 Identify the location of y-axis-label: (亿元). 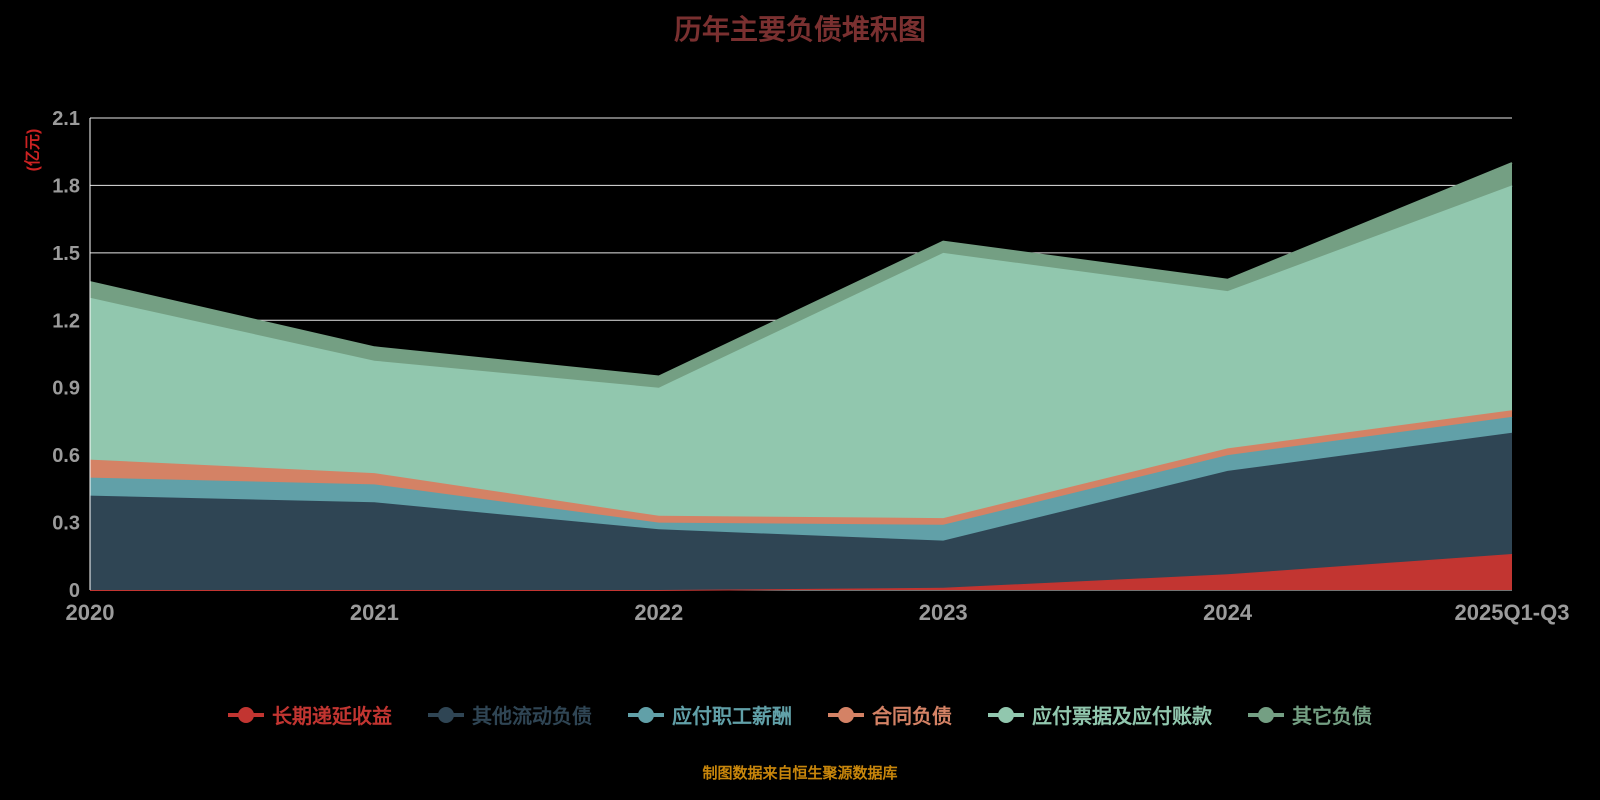
(32, 150).